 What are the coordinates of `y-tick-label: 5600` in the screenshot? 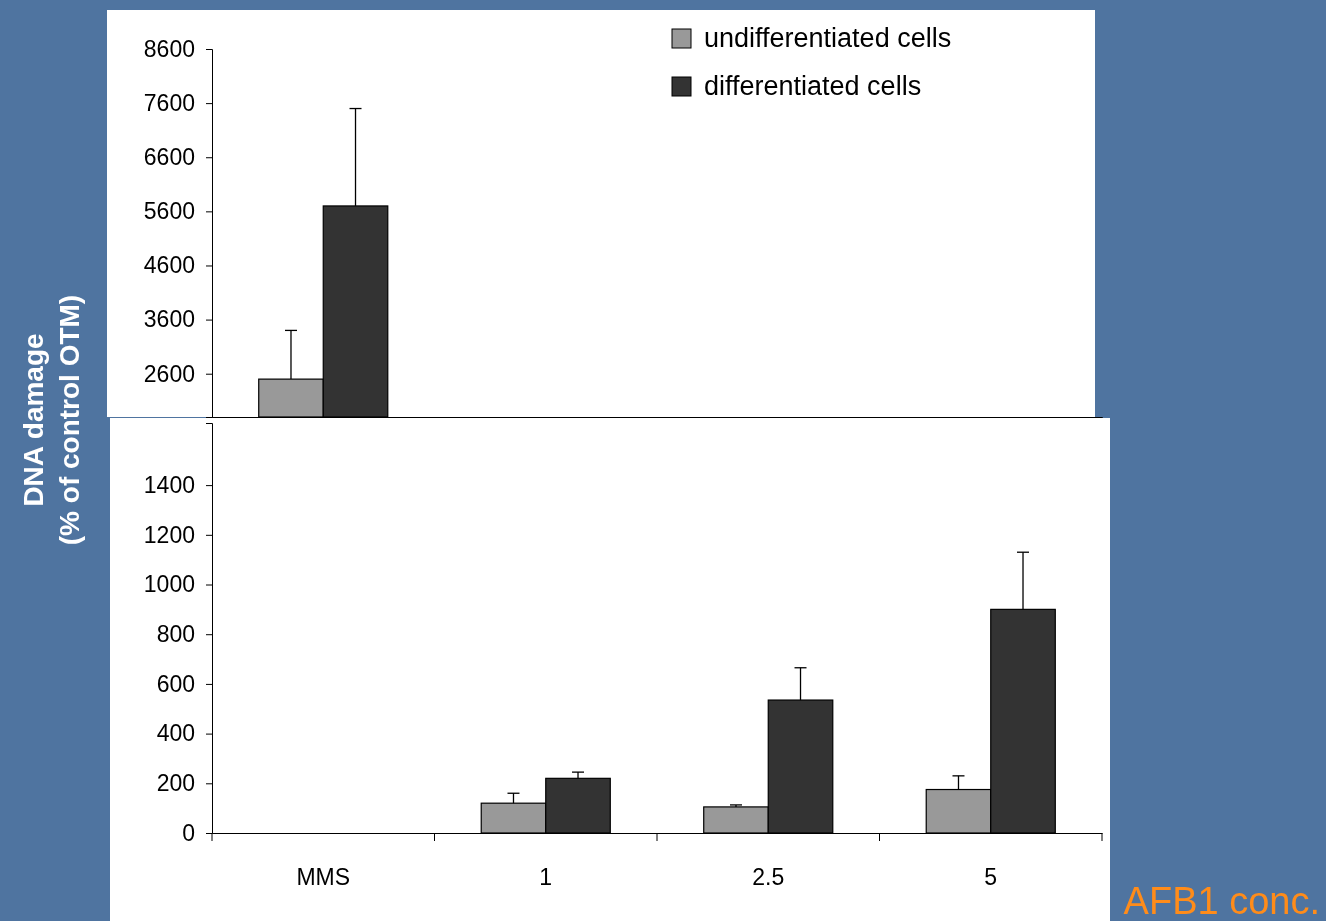 It's located at (169, 211).